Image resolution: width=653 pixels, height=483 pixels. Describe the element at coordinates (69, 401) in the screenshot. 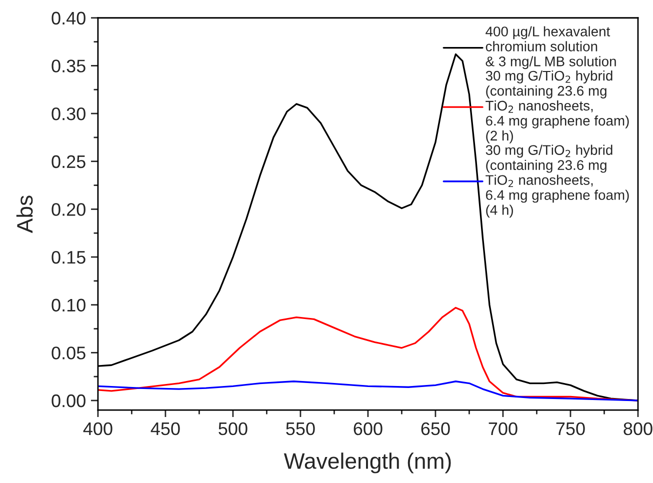

I see `y-tick-label: 0.00` at that location.